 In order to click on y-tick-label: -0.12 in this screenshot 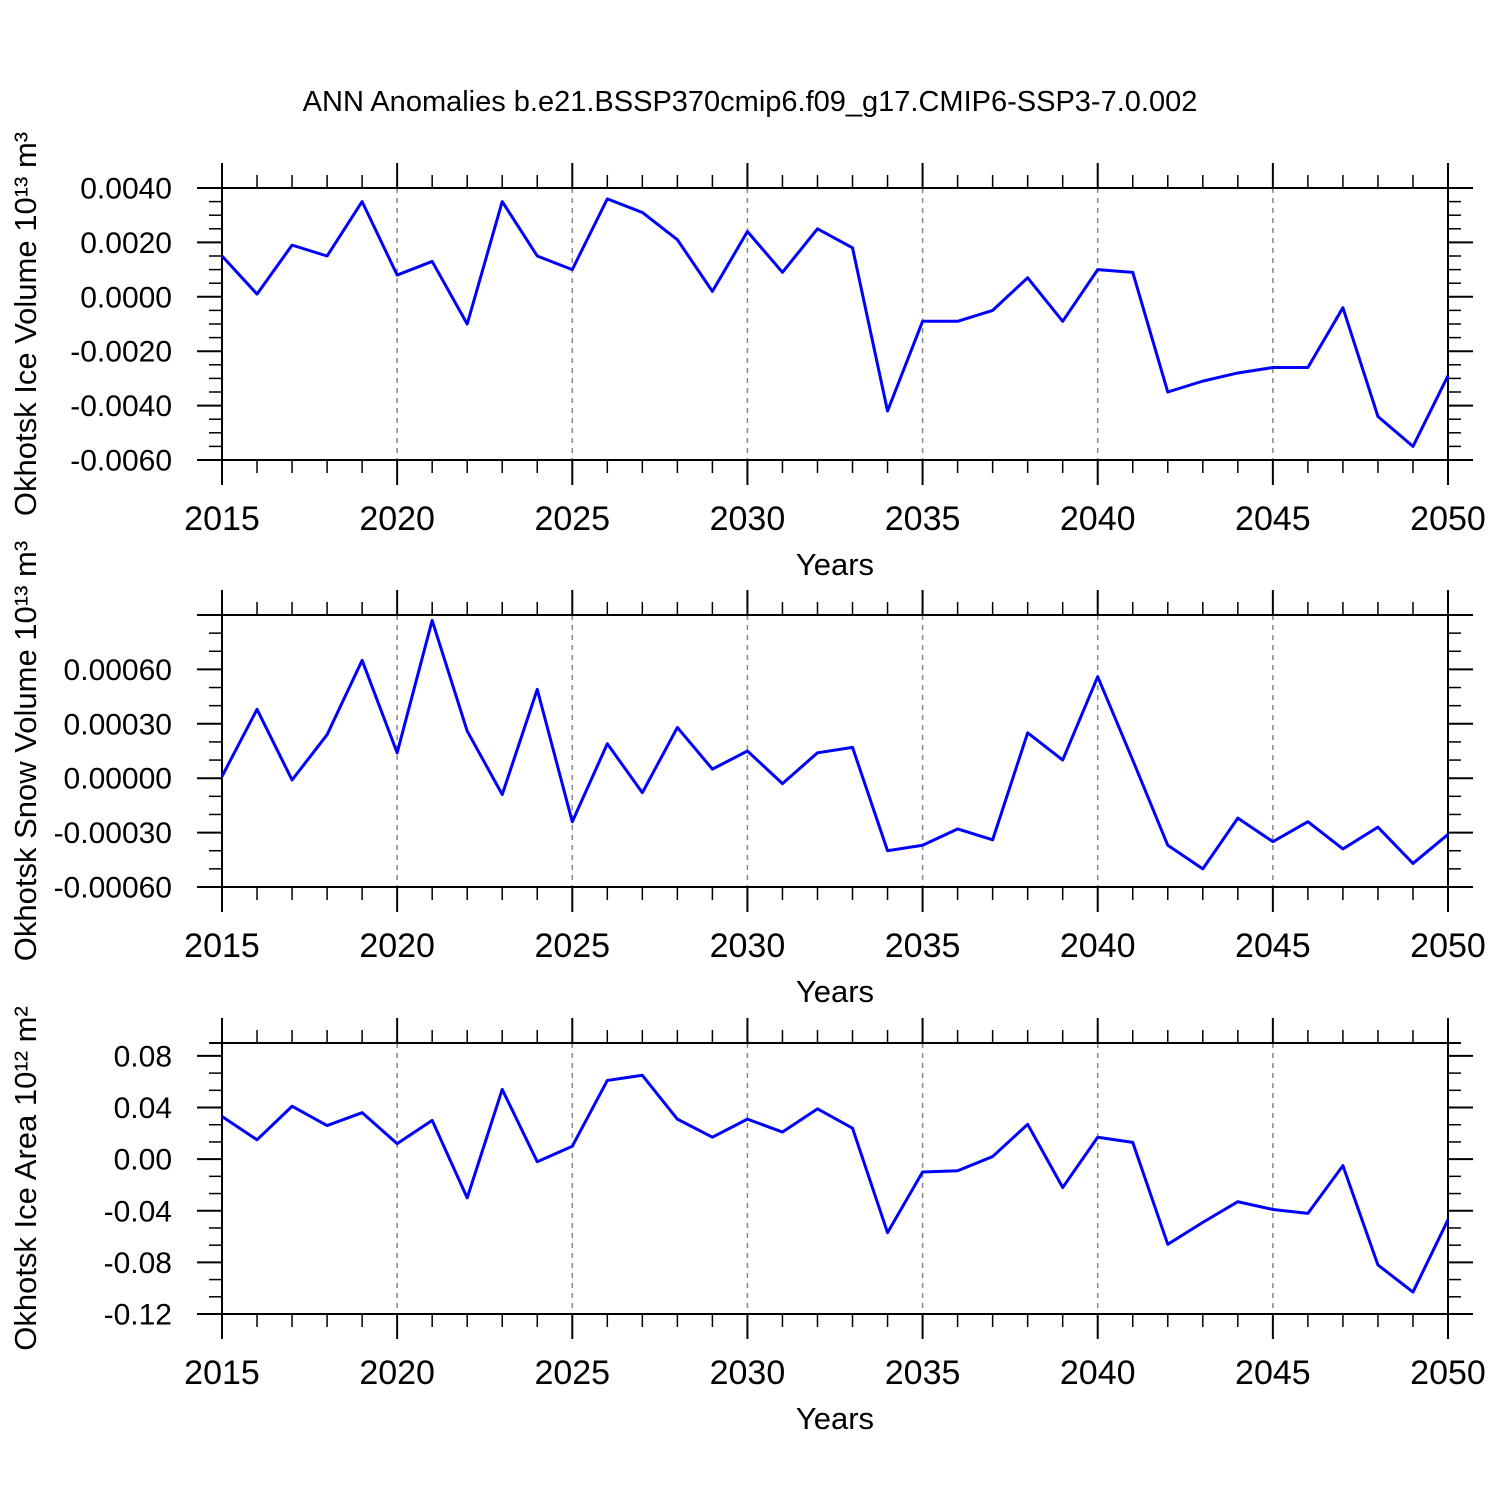, I will do `click(138, 1315)`.